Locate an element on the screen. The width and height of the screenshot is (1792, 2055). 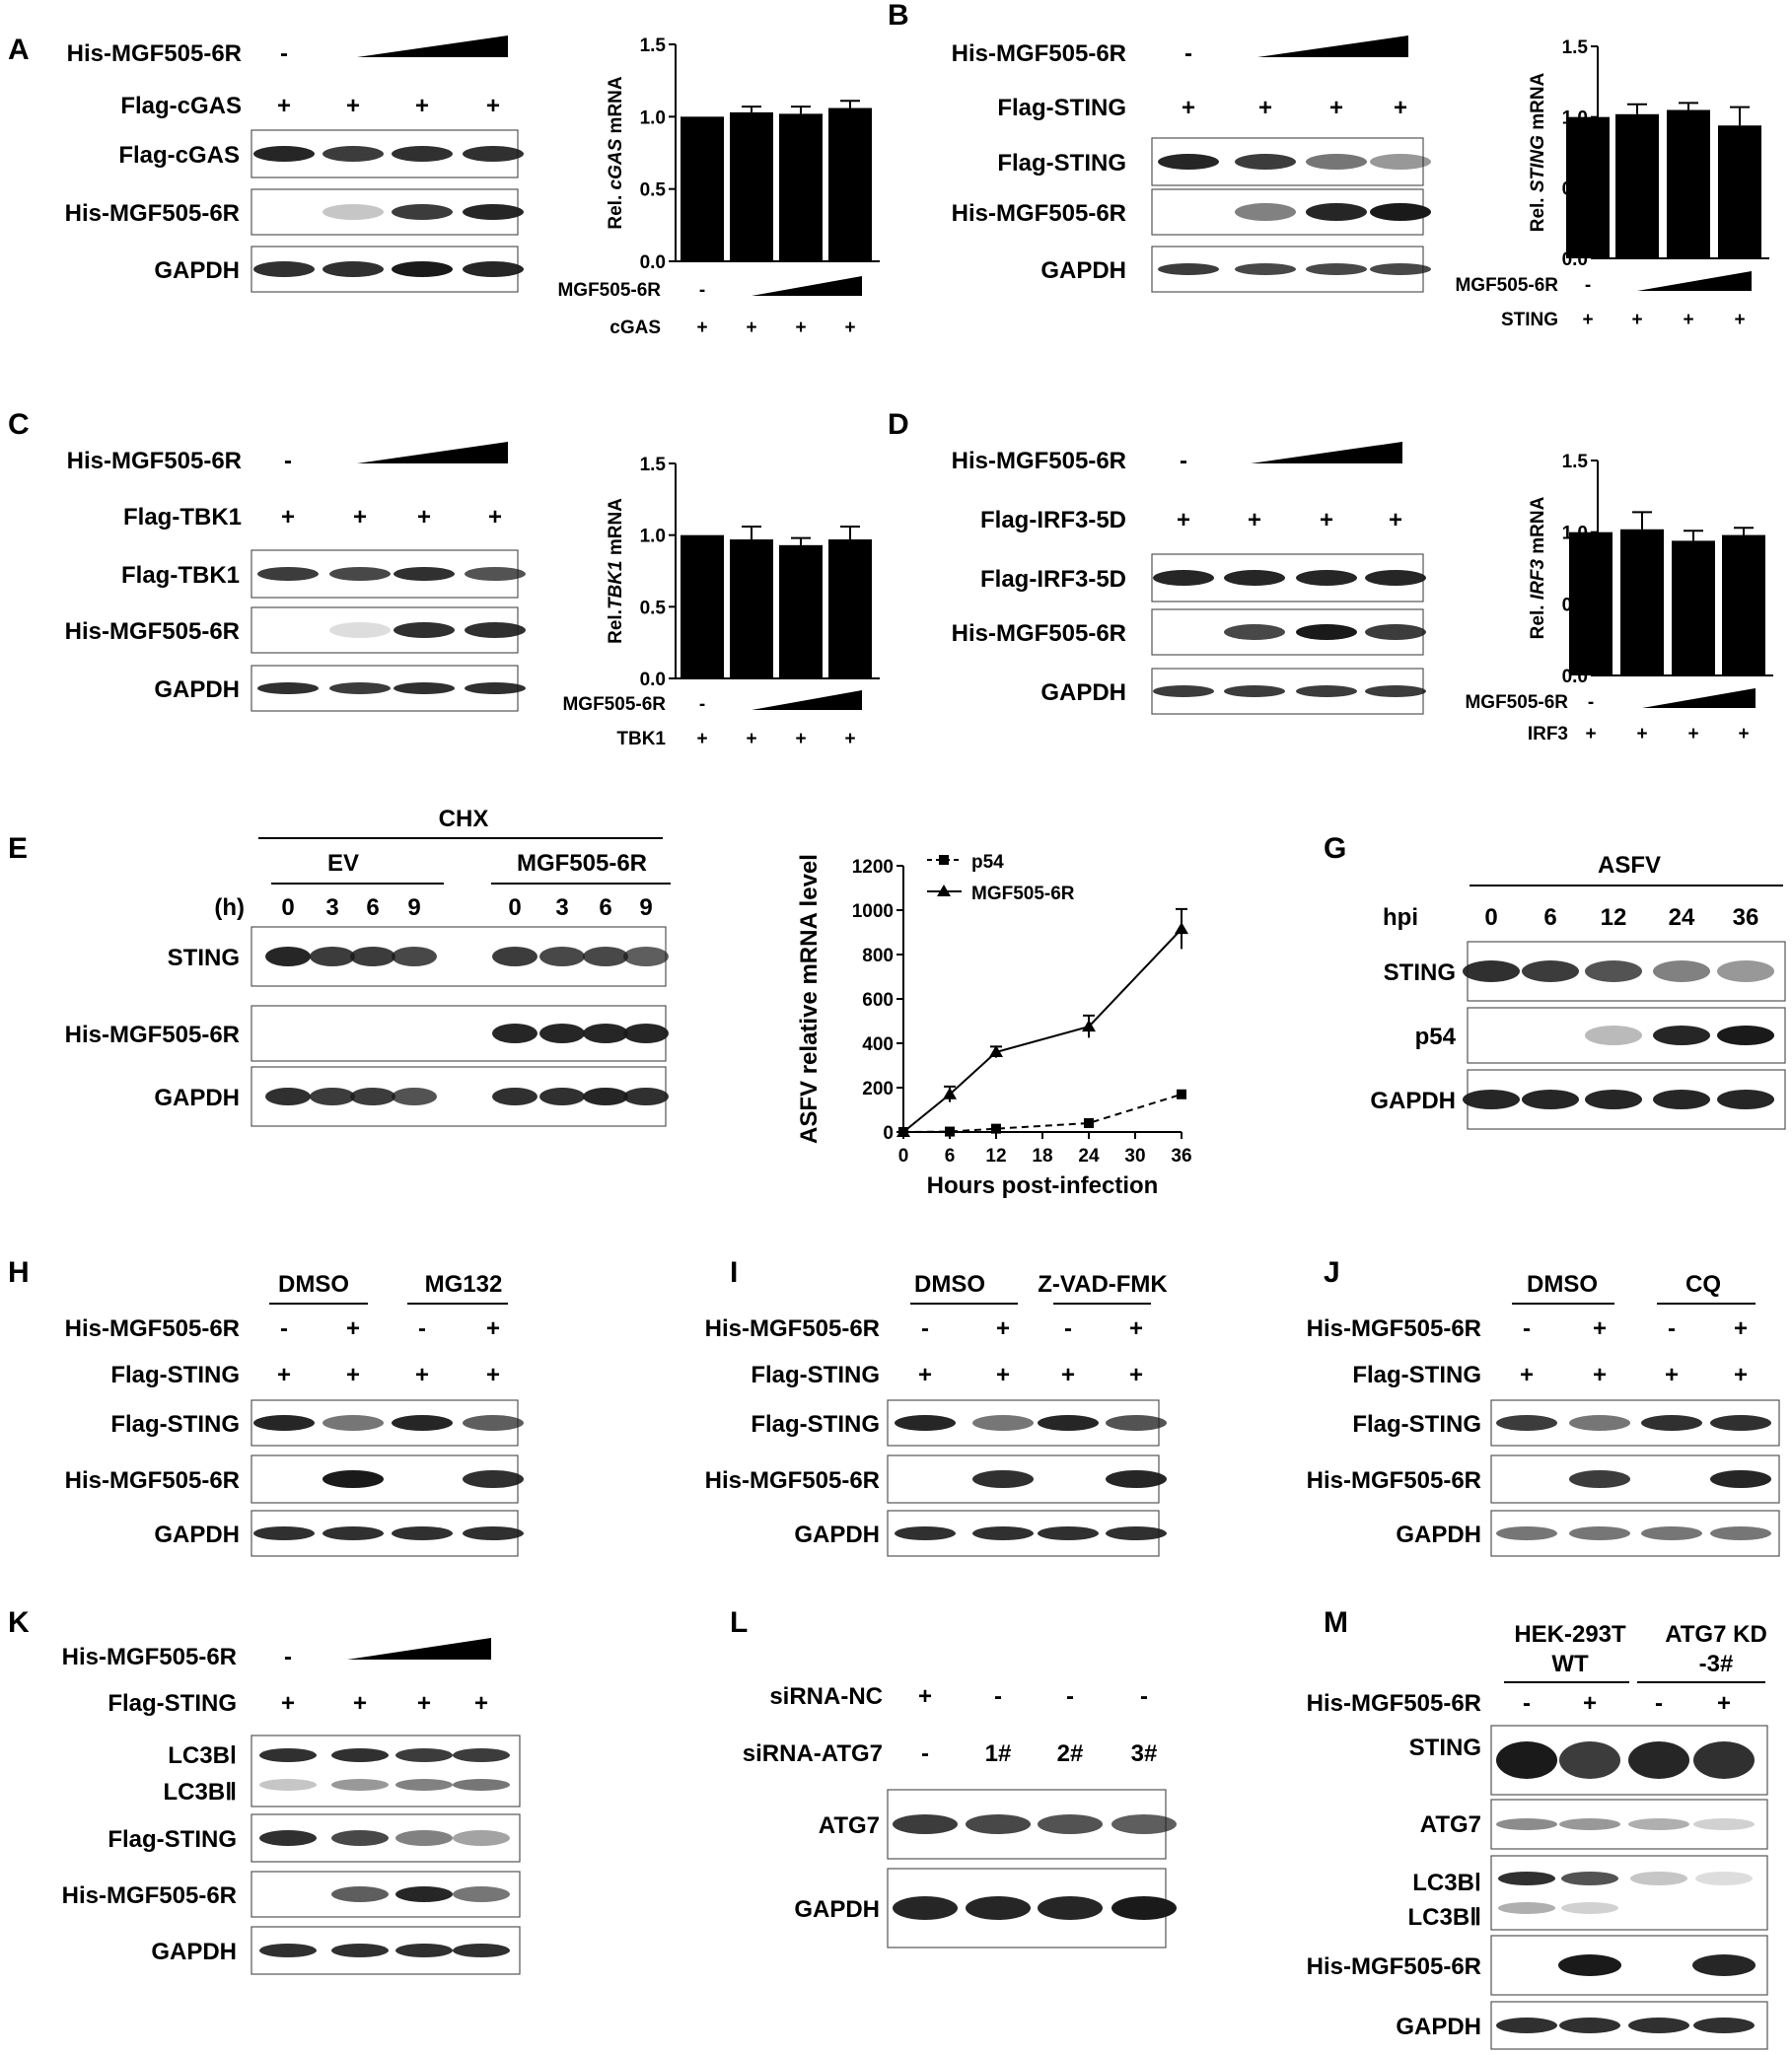
chart-row1-minus-A: - is located at coordinates (702, 290).